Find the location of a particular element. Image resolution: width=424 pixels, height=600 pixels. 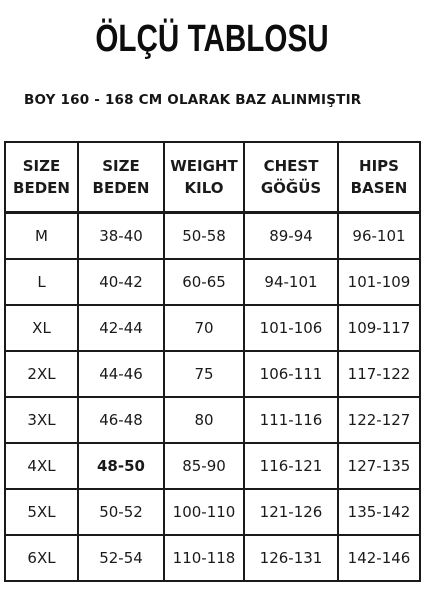

cell-size: 2XL is located at coordinates (41, 374).